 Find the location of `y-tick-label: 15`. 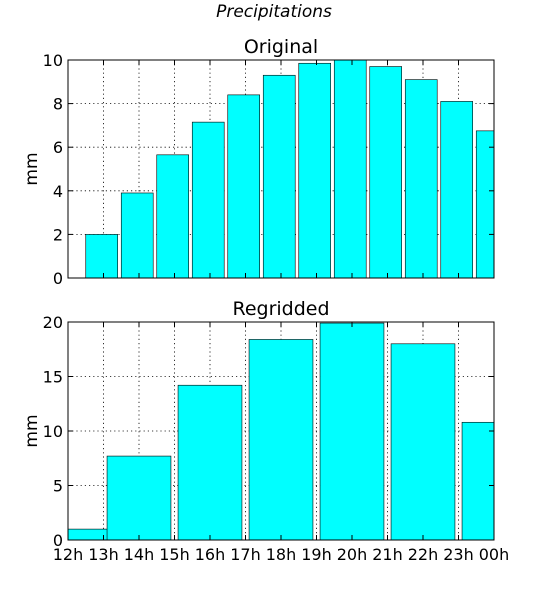

y-tick-label: 15 is located at coordinates (53, 377).